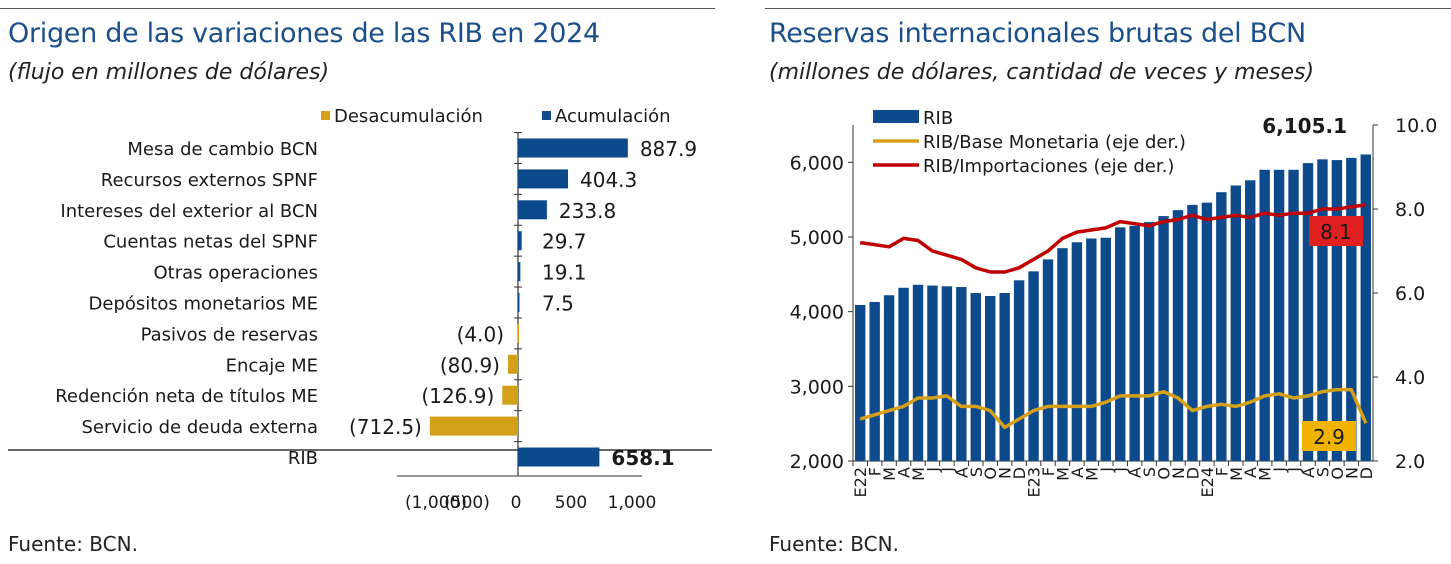 This screenshot has height=564, width=1451. What do you see at coordinates (480, 334) in the screenshot?
I see `value-label: (4.0)` at bounding box center [480, 334].